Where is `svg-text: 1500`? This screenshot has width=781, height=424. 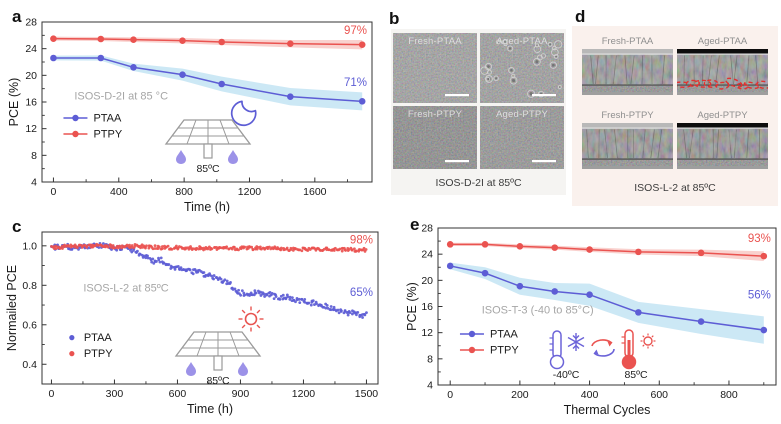 svg-text: 1500 is located at coordinates (367, 394).